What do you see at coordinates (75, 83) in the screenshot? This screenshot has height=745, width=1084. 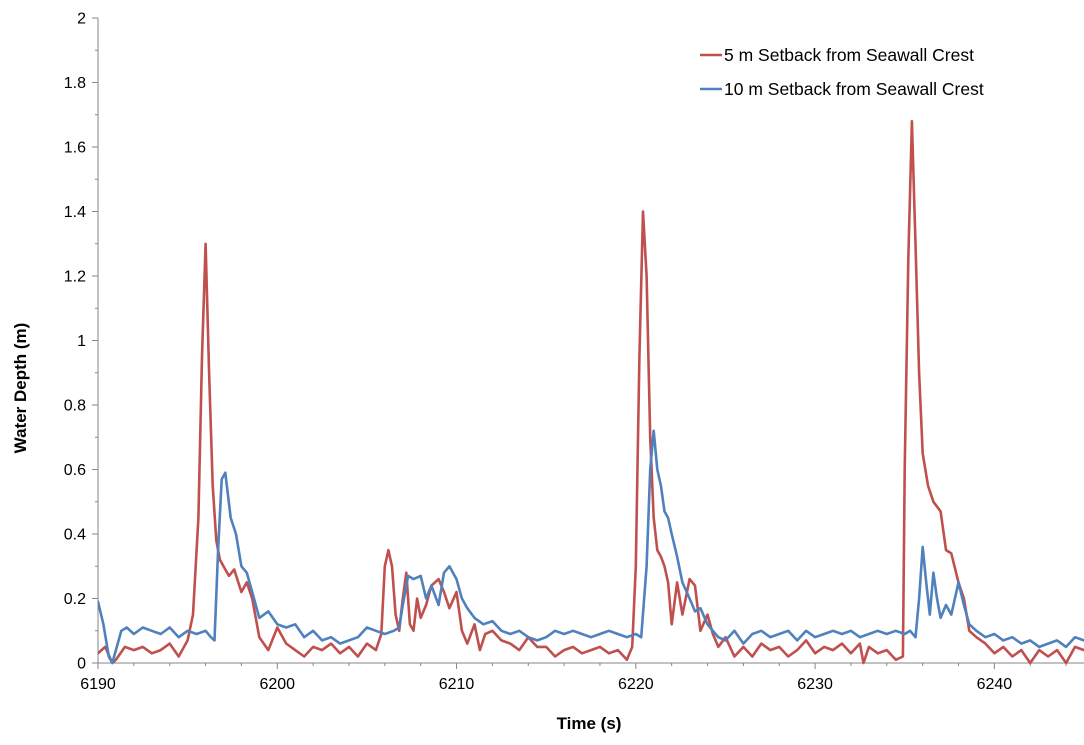 I see `y-tick-label: 1.8` at bounding box center [75, 83].